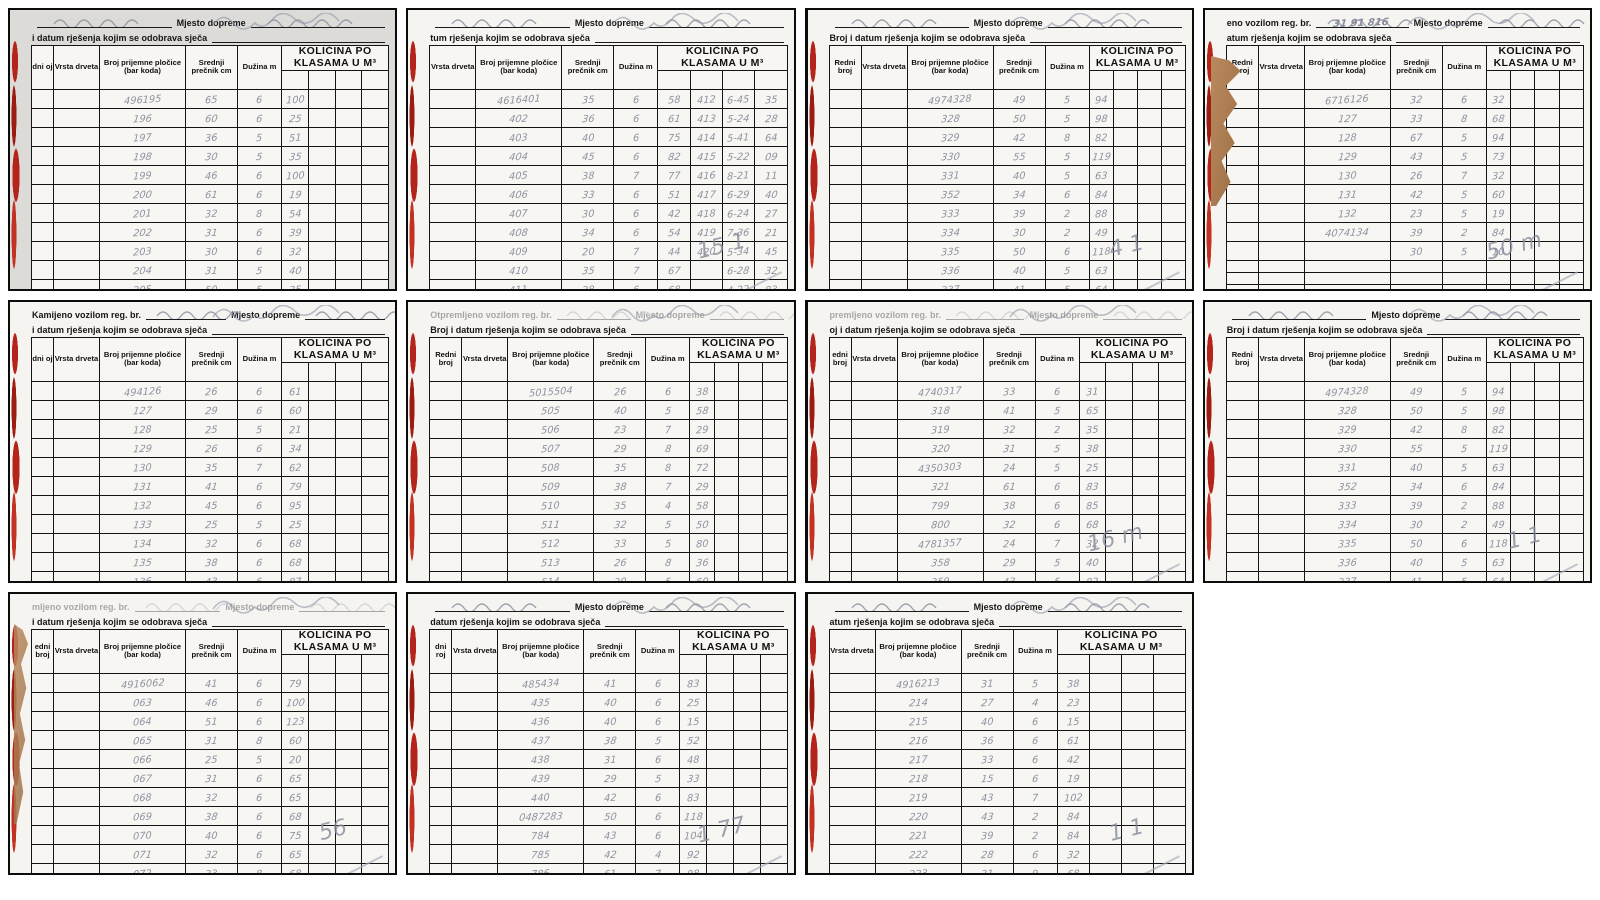  What do you see at coordinates (751, 314) in the screenshot?
I see `mjesto-underline` at bounding box center [751, 314].